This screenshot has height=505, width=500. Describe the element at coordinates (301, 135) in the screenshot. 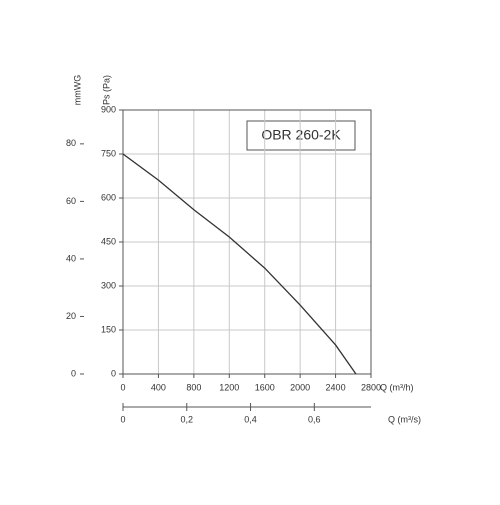

I see `chart-title: OBR 260-2K` at that location.